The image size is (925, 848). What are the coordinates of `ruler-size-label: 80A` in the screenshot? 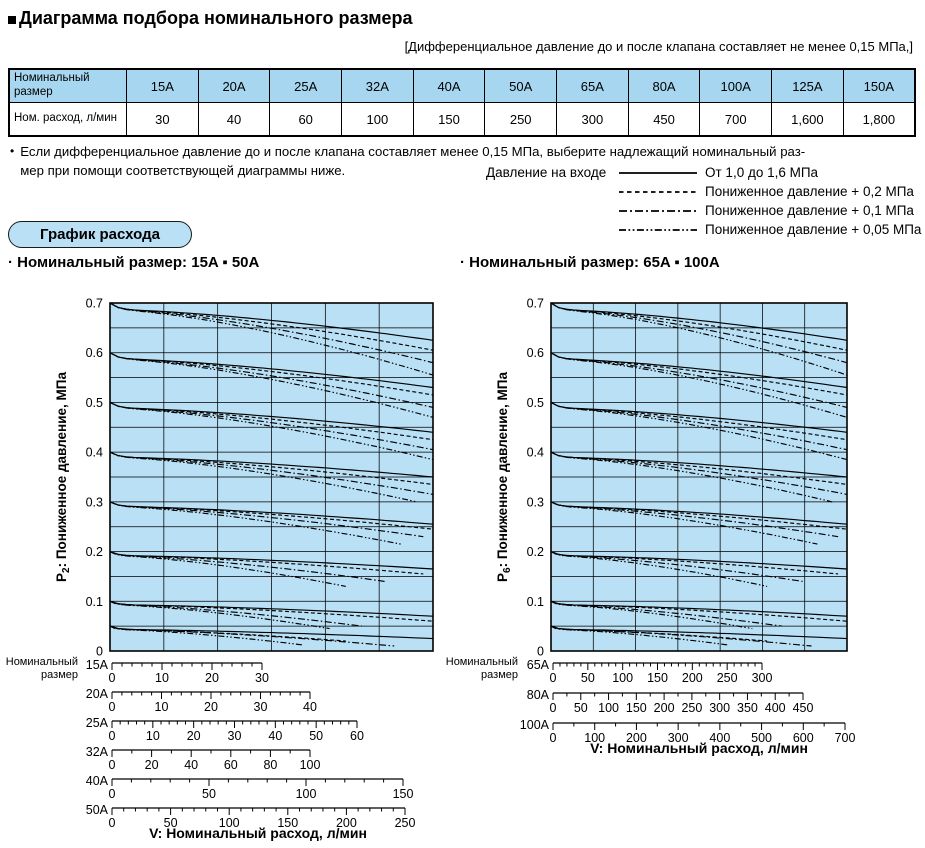 It's located at (538, 695).